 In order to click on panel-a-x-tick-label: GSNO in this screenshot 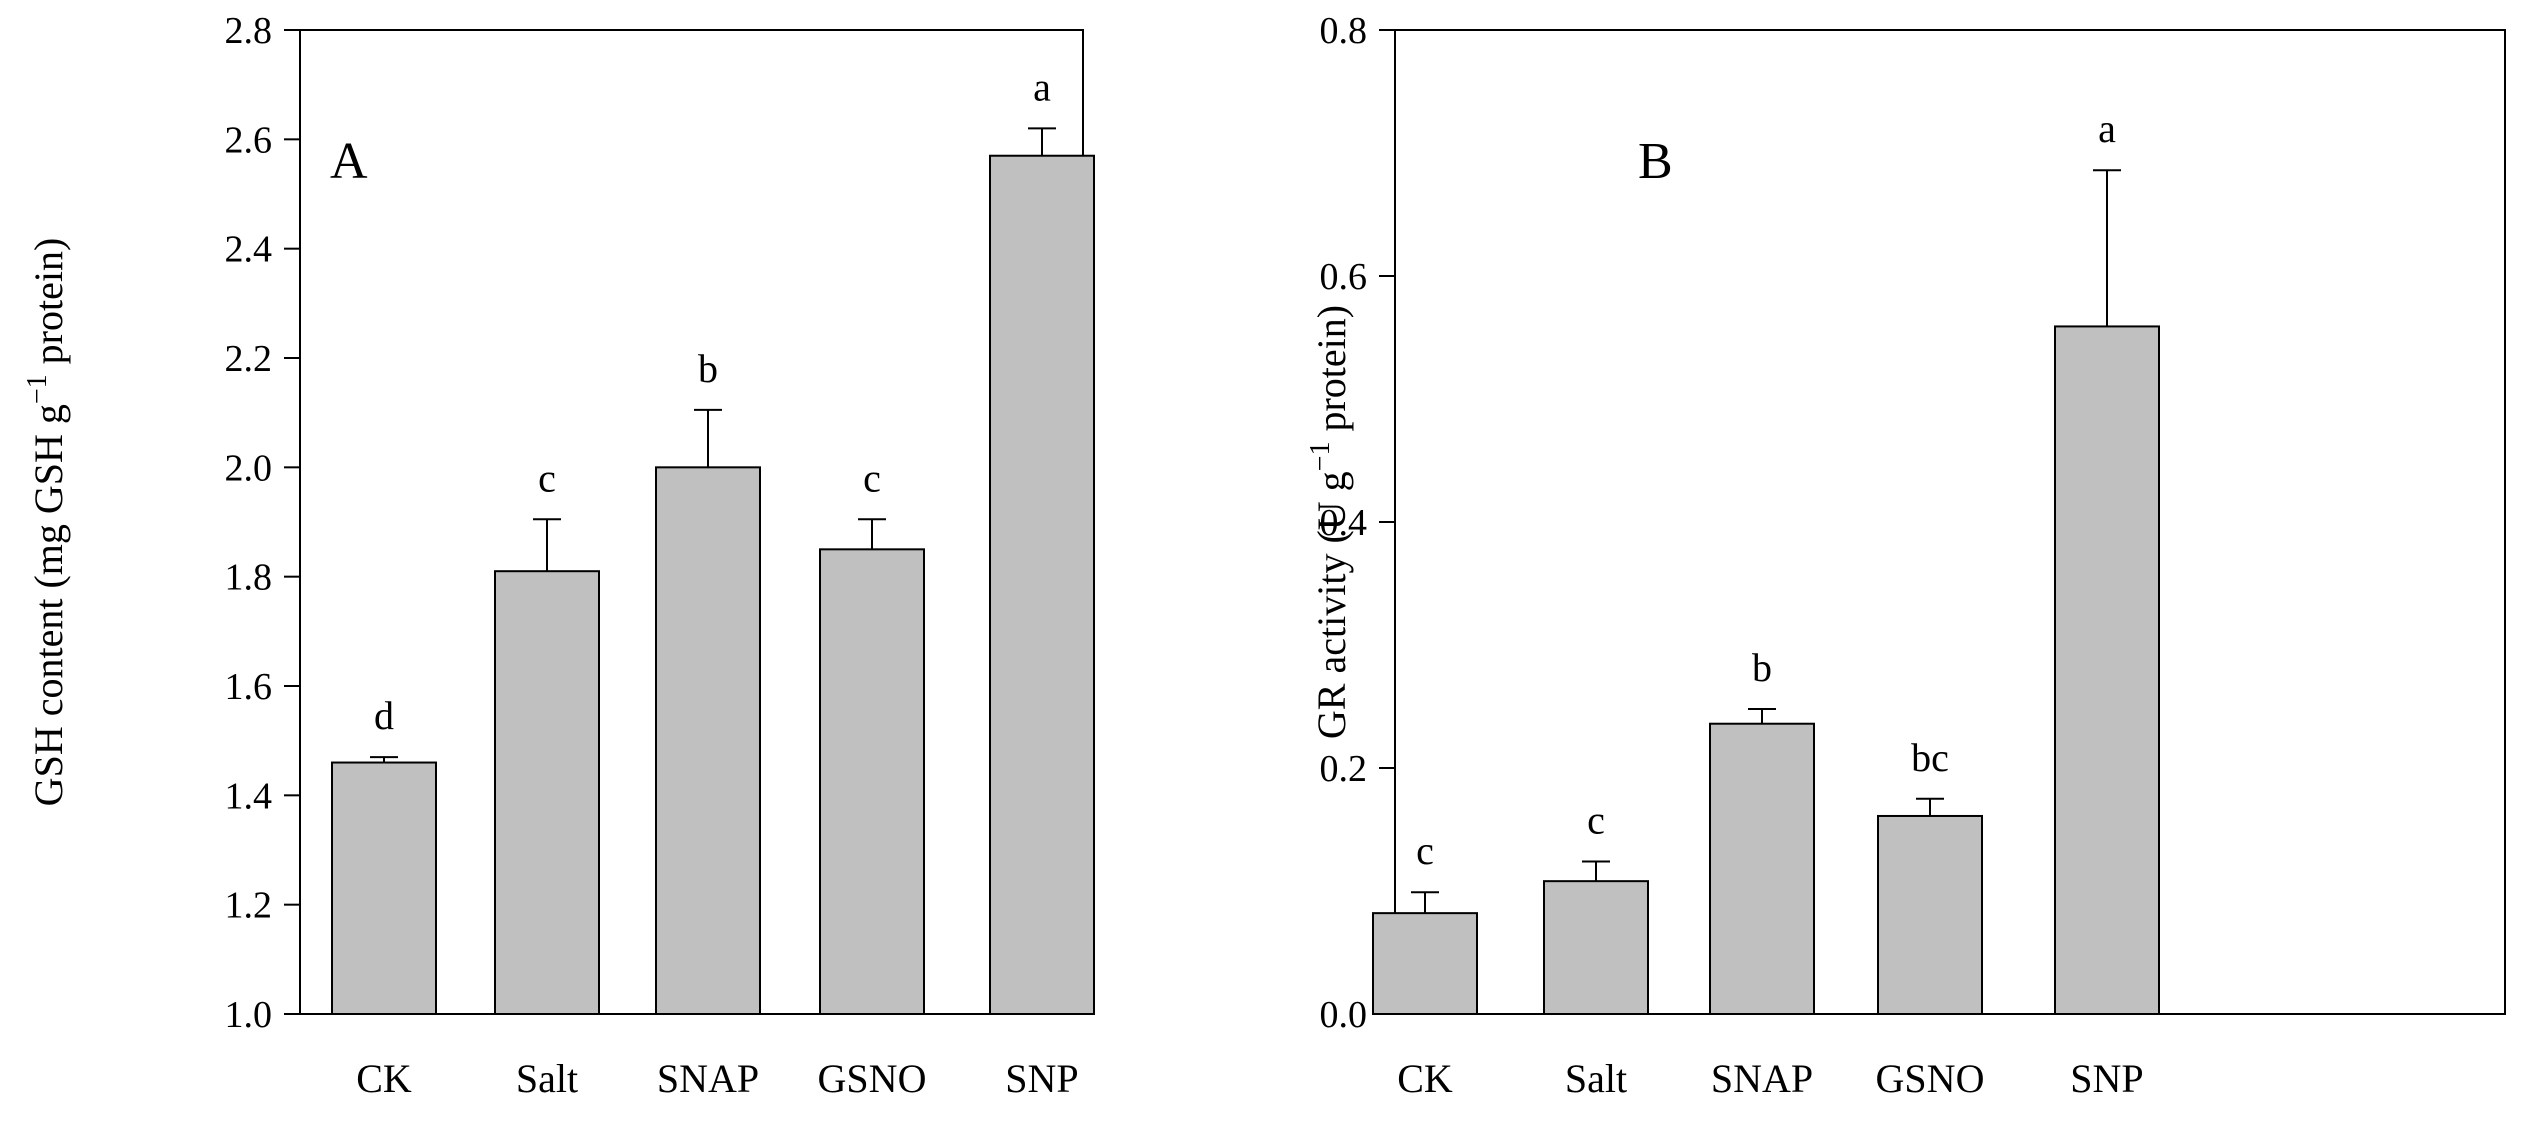, I will do `click(872, 1078)`.